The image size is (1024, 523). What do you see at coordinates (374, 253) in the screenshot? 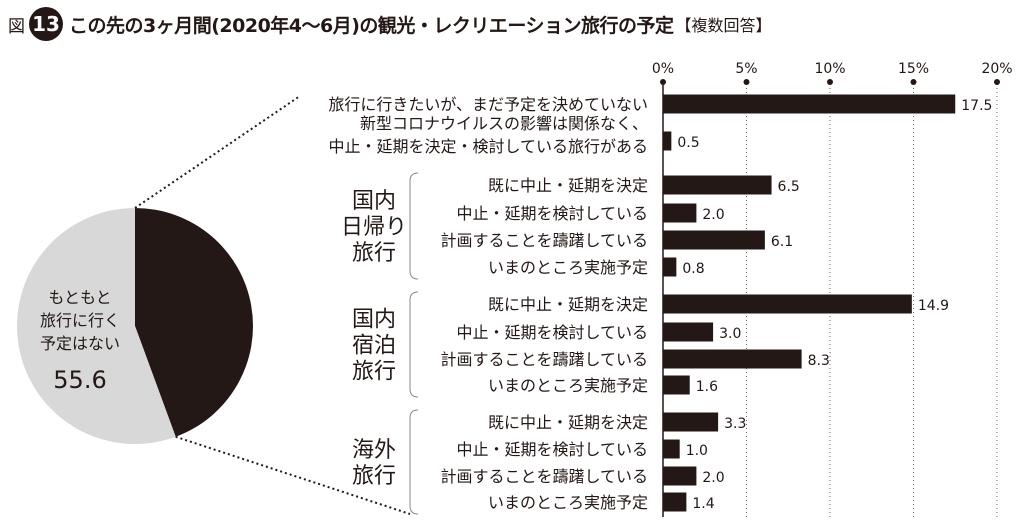
I see `group-label-1-l2: 旅行` at bounding box center [374, 253].